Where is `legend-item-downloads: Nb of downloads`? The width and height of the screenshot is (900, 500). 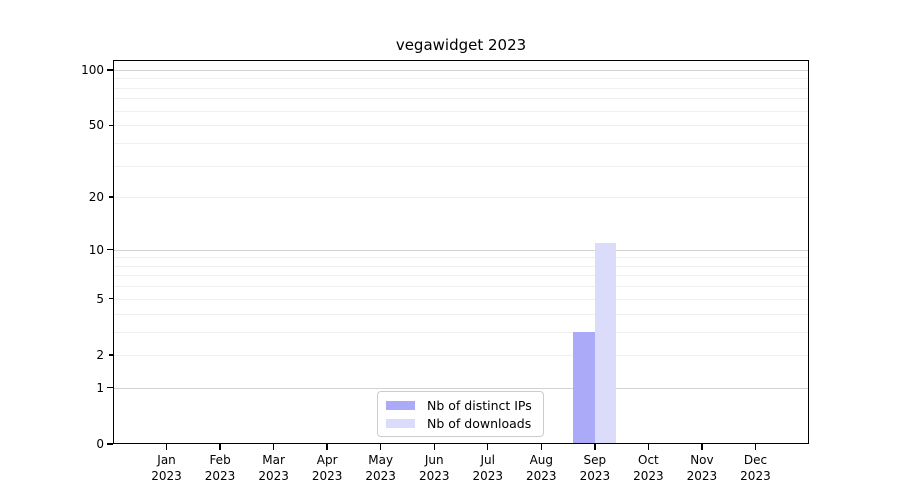
legend-item-downloads: Nb of downloads is located at coordinates (460, 423).